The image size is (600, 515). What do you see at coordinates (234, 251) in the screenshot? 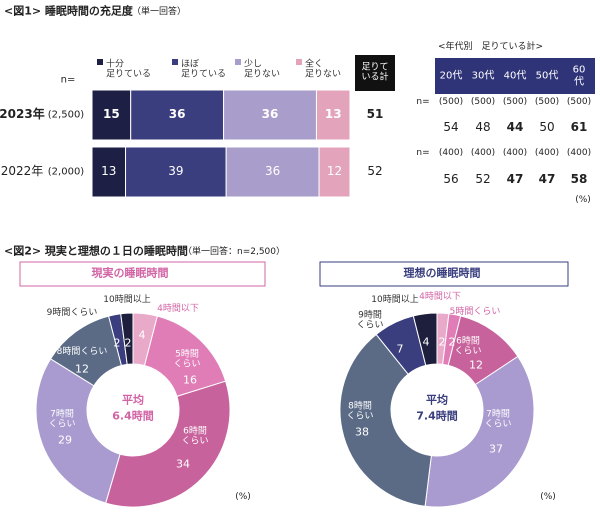
I see `figure-subtitle: （単一回答：n=2,500）` at bounding box center [234, 251].